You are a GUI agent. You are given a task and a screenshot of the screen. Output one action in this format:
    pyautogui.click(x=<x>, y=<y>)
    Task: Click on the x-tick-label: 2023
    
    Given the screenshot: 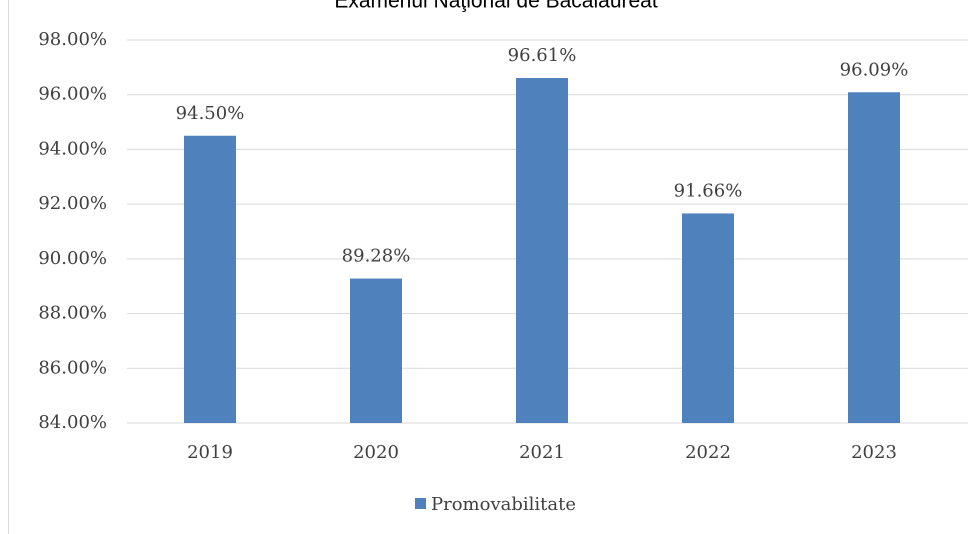 What is the action you would take?
    pyautogui.click(x=874, y=452)
    